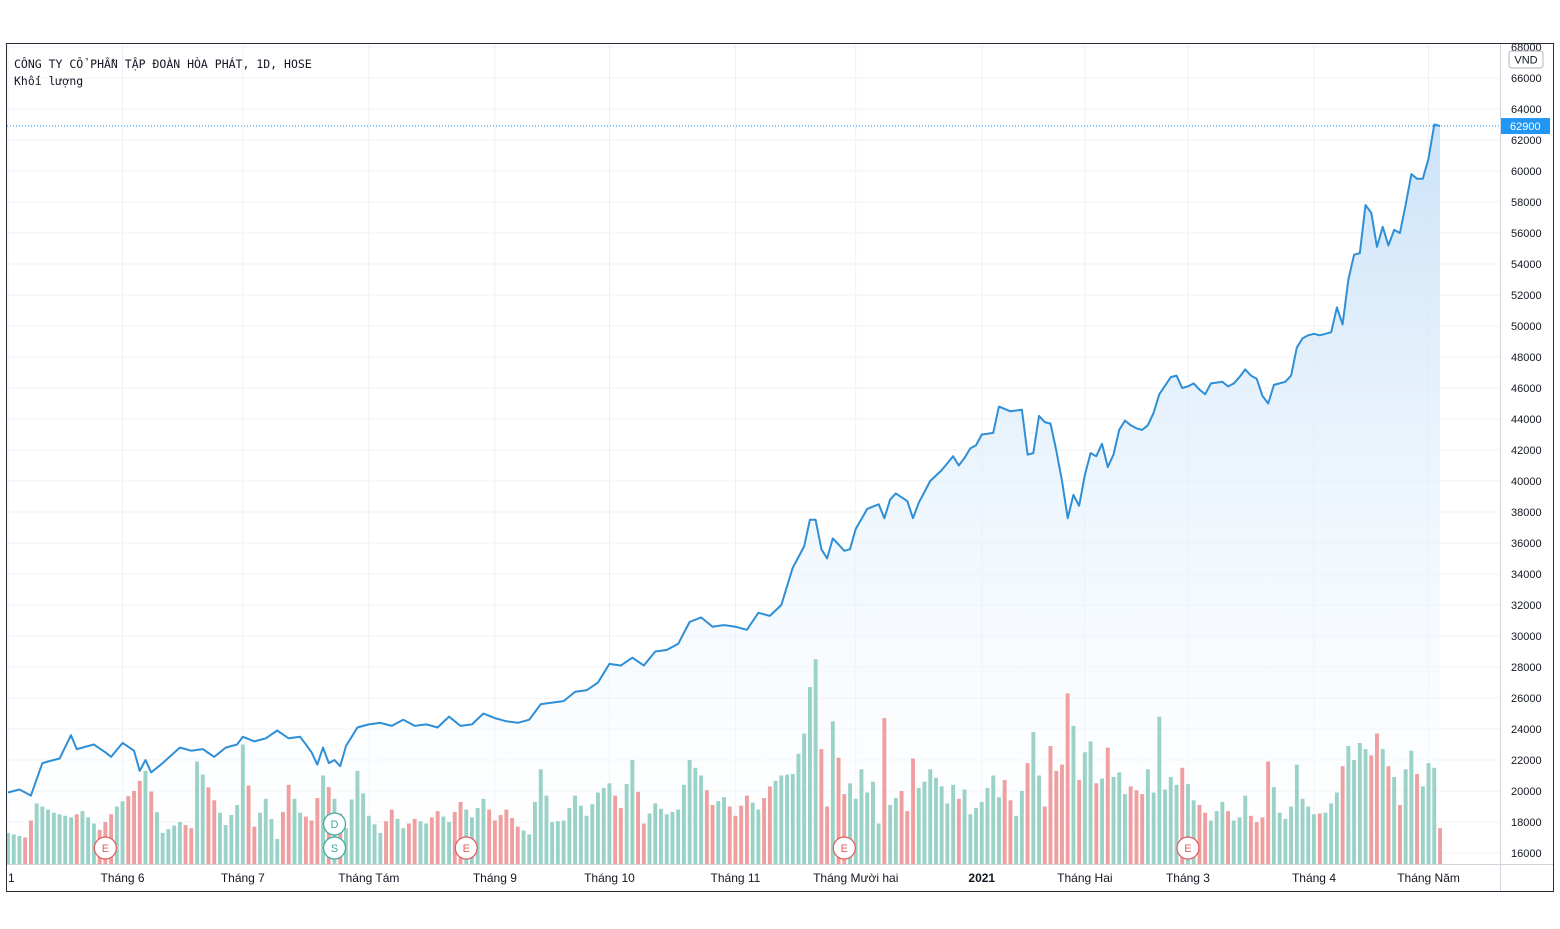 The height and width of the screenshot is (929, 1560). I want to click on price-tick-label: 62000, so click(1526, 141).